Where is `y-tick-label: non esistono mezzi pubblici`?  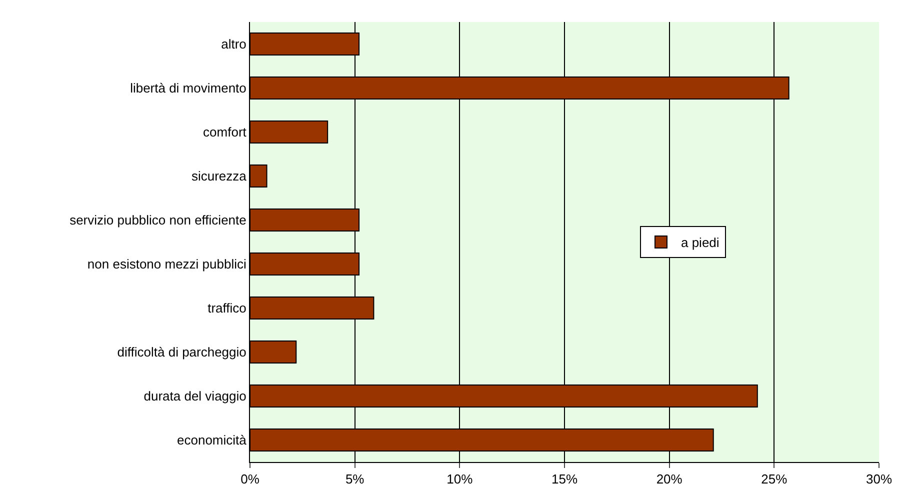 y-tick-label: non esistono mezzi pubblici is located at coordinates (167, 264).